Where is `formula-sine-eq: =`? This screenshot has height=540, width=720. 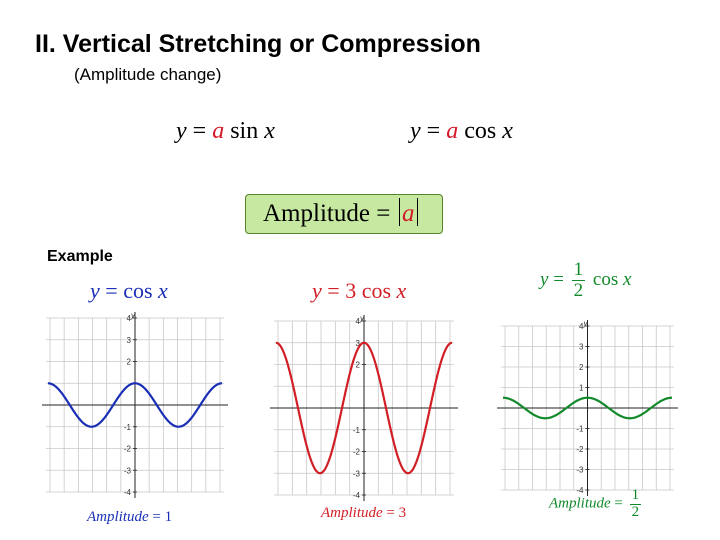
formula-sine-eq: = is located at coordinates (199, 131).